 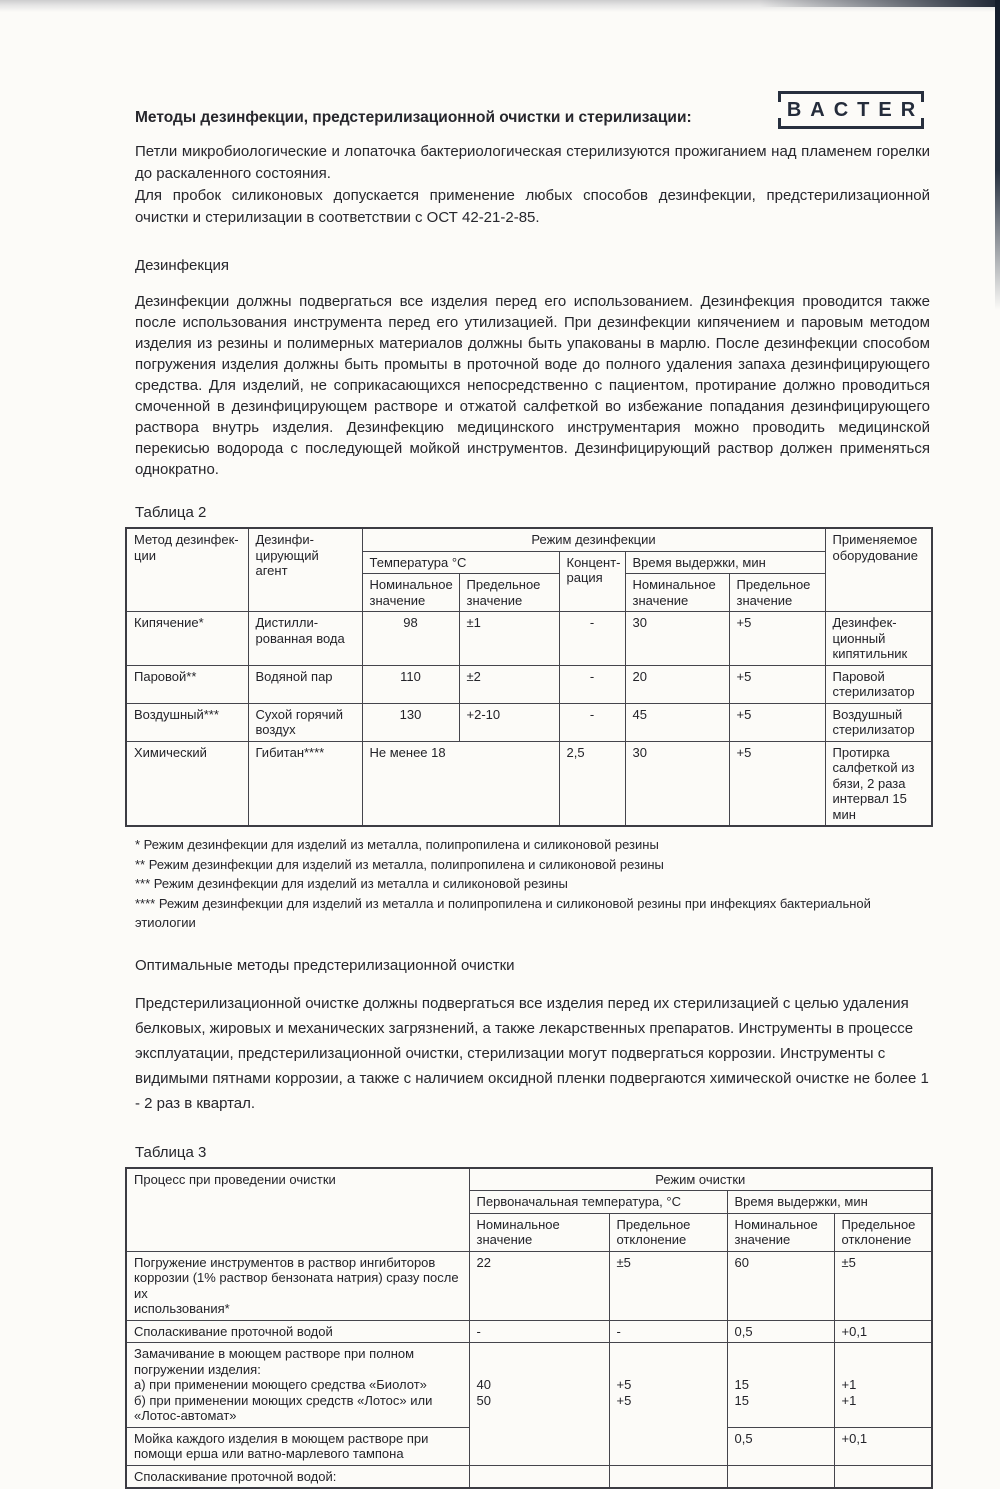 I want to click on th-equipment: Применяемое оборудование, so click(x=878, y=570).